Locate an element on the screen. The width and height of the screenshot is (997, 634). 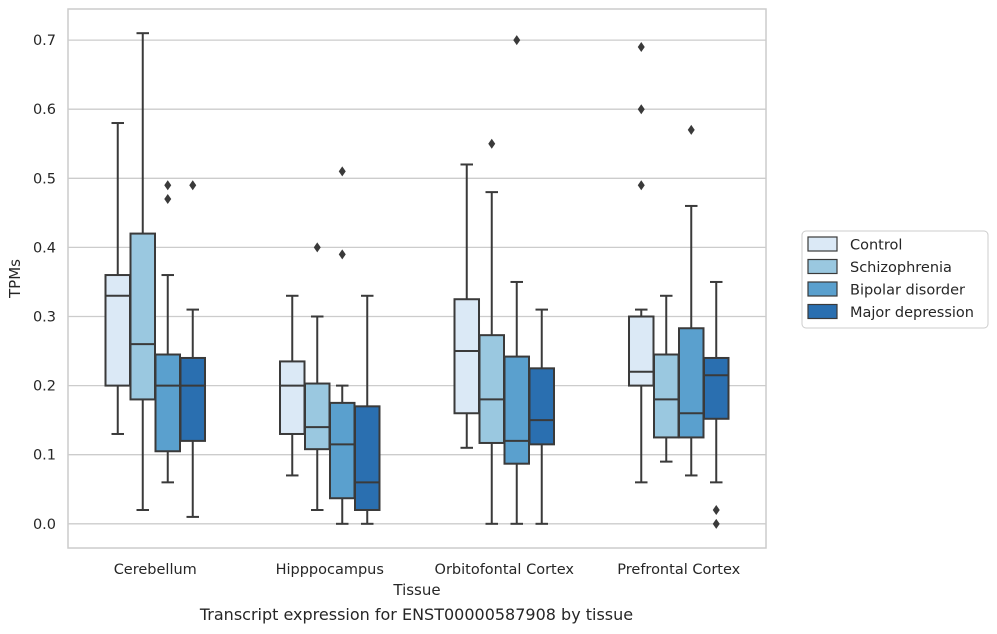
x-tick-label: Hipppocampus is located at coordinates (330, 570).